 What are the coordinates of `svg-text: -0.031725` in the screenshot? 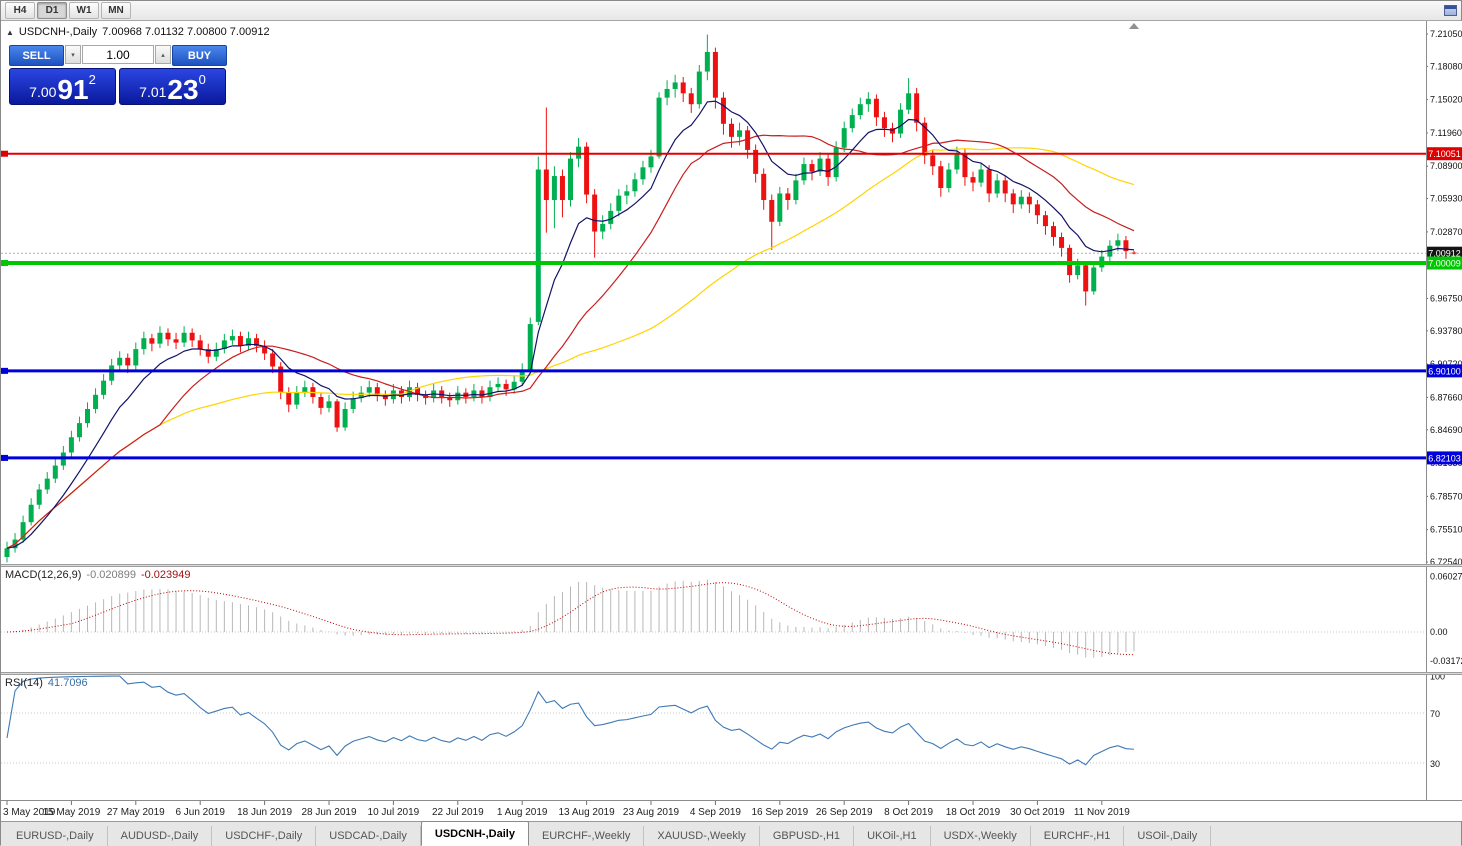 It's located at (1446, 661).